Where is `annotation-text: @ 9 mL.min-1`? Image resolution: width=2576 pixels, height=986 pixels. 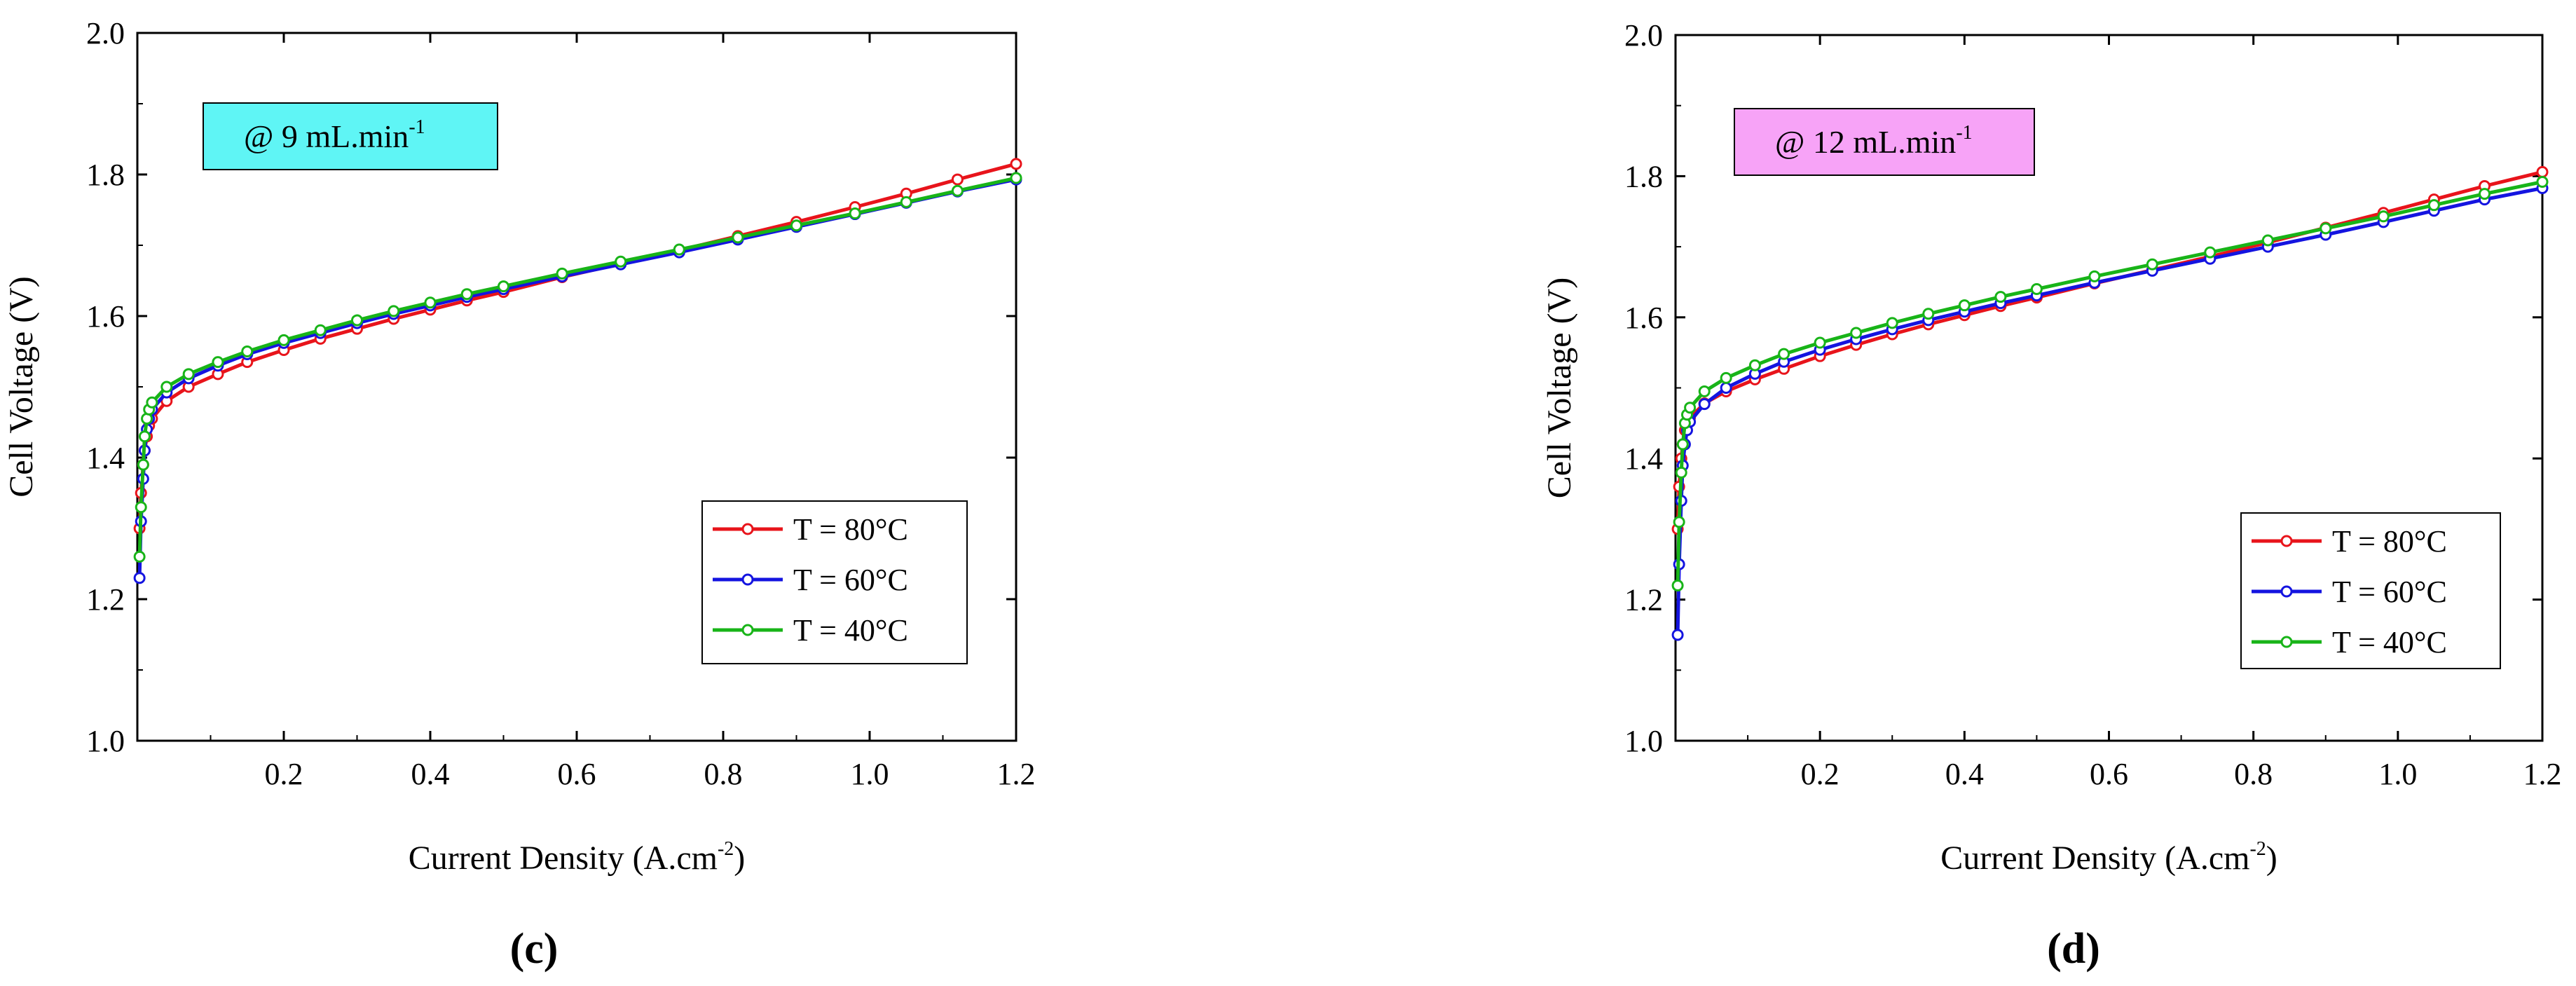 annotation-text: @ 9 mL.min-1 is located at coordinates (334, 135).